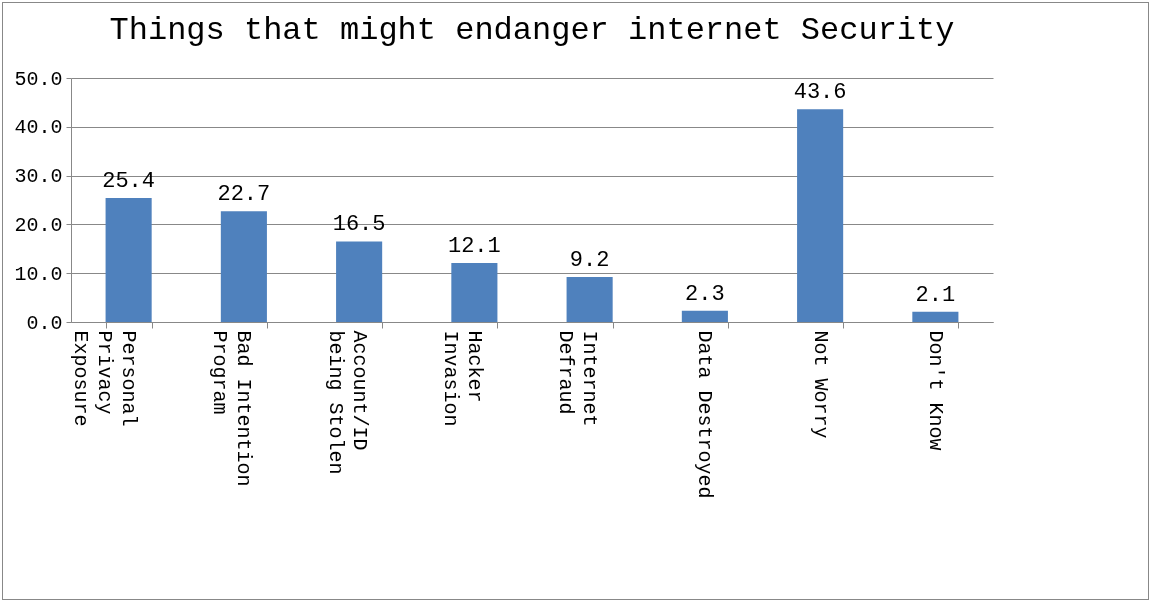 This screenshot has height=604, width=1153. I want to click on data-label: 16.5, so click(359, 225).